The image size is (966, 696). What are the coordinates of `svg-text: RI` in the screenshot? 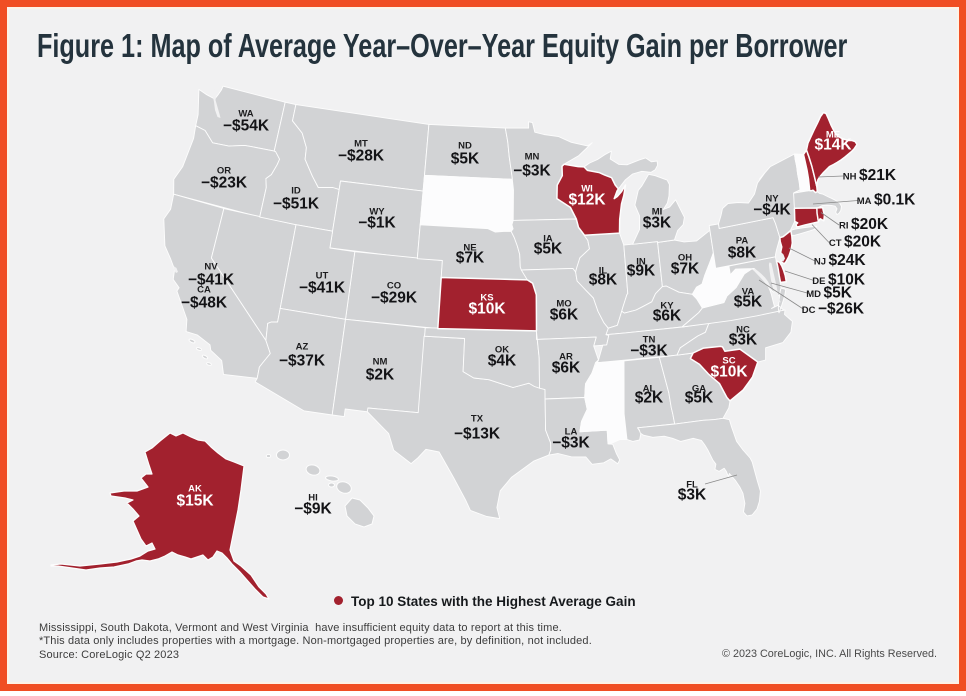 It's located at (844, 226).